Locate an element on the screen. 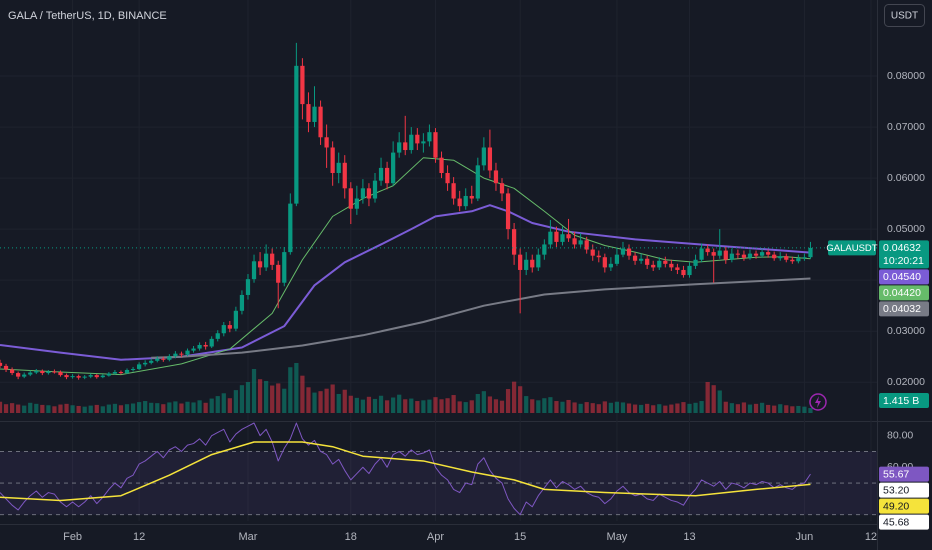  y-tick-label: 0.02000 is located at coordinates (906, 382).